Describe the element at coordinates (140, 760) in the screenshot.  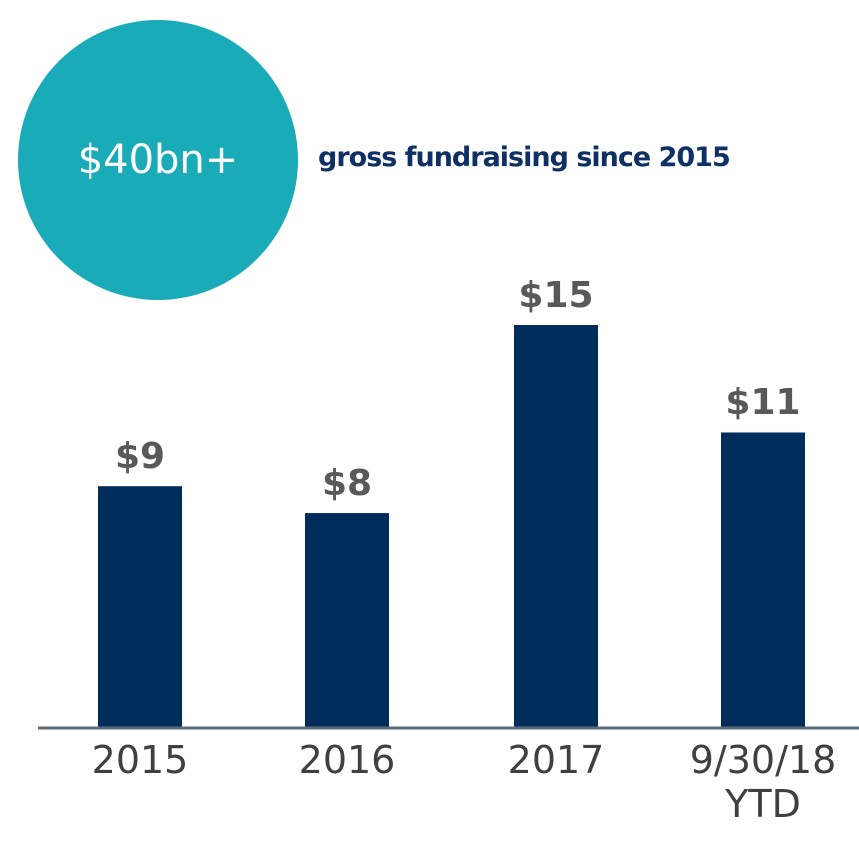
I see `x-tick-label: 2015` at that location.